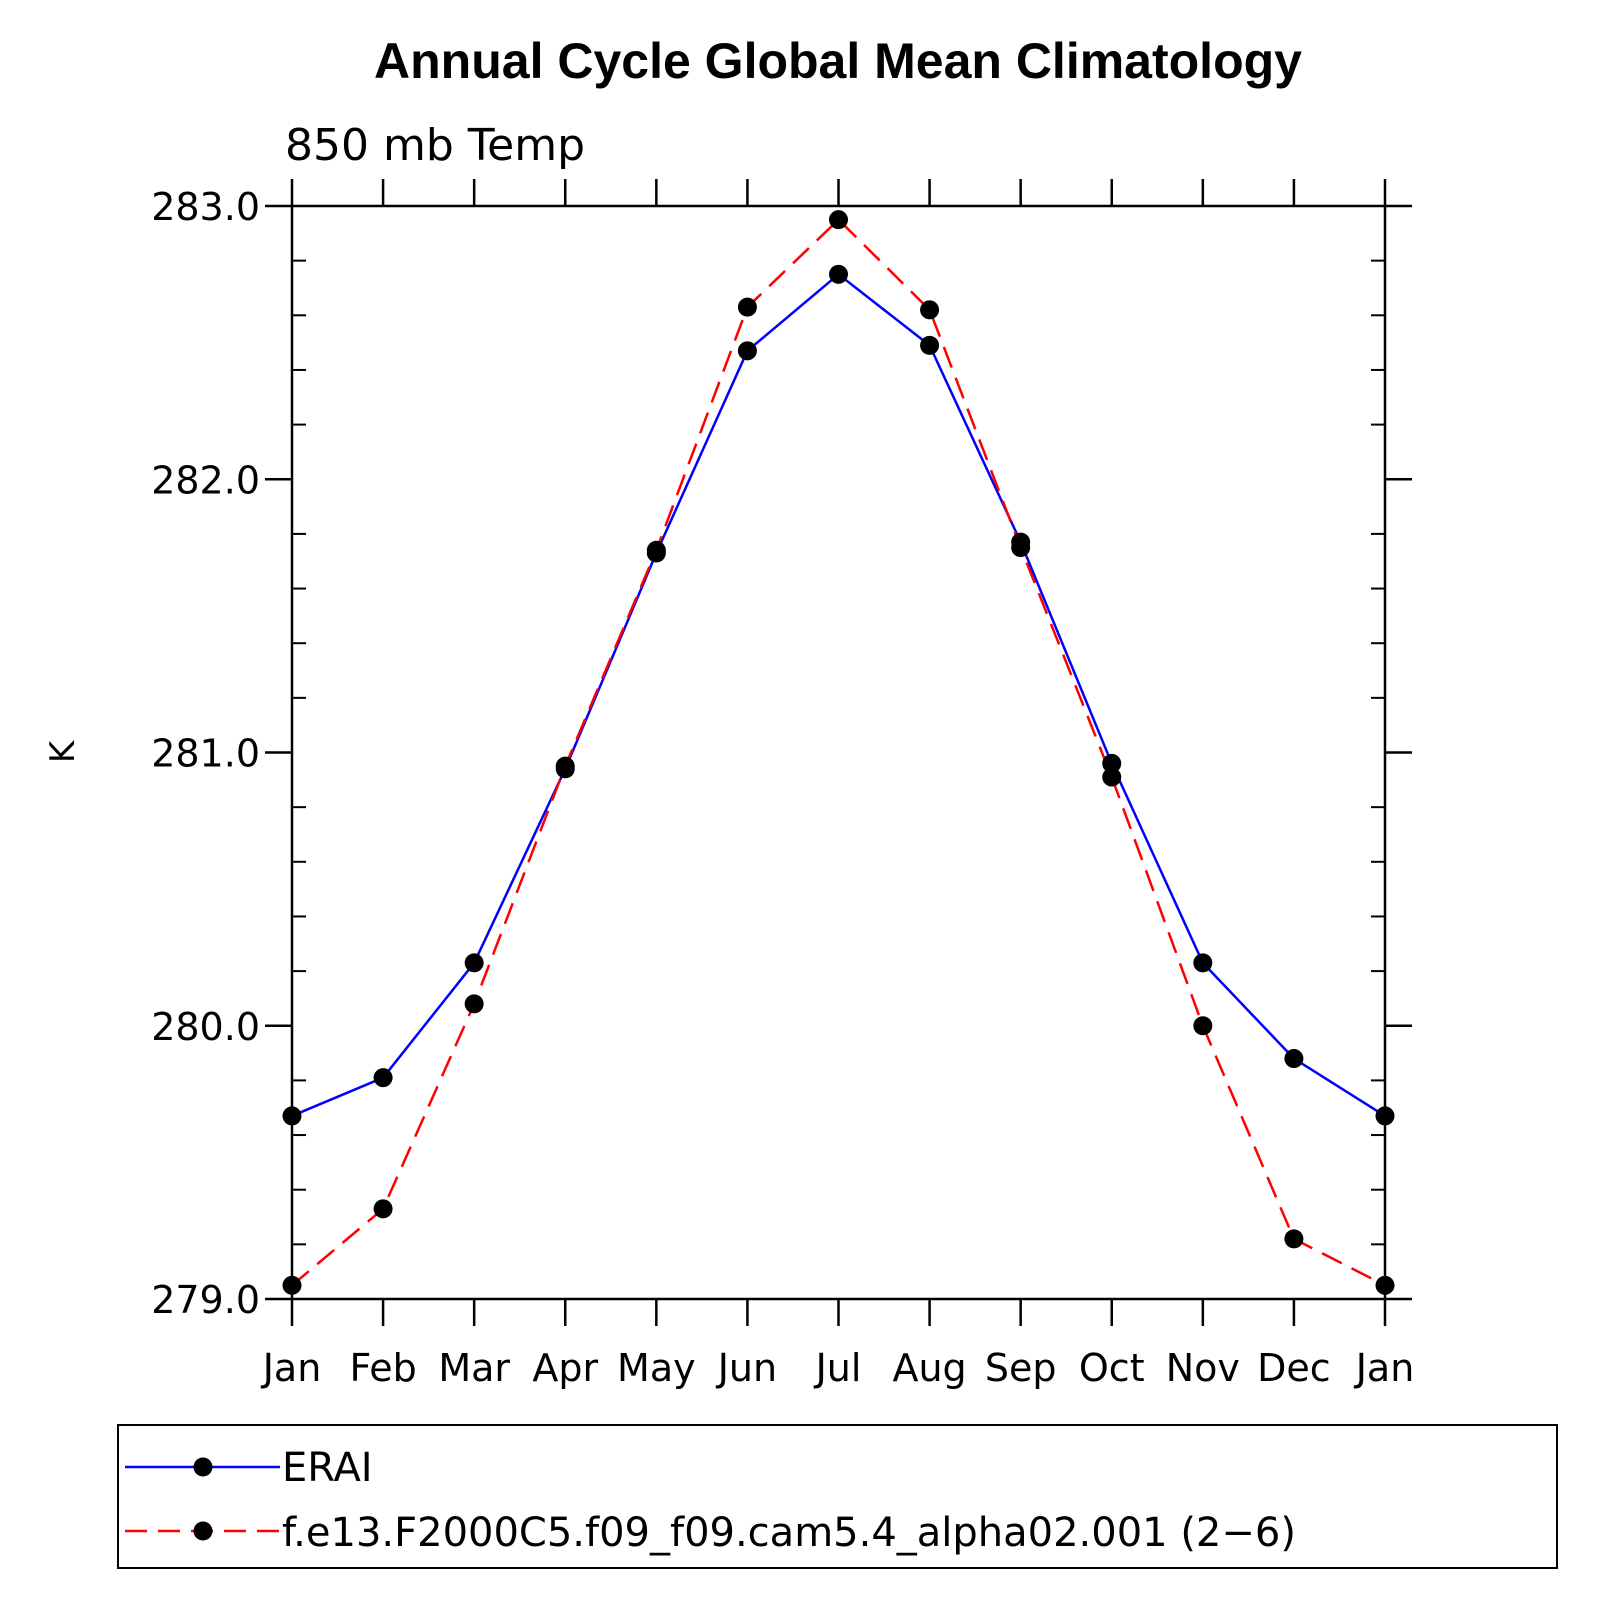  I want to click on x-tick-label: Feb, so click(382, 1368).